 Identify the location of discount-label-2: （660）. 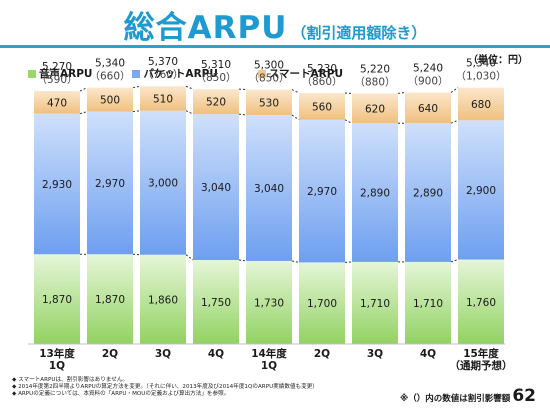
(109, 77).